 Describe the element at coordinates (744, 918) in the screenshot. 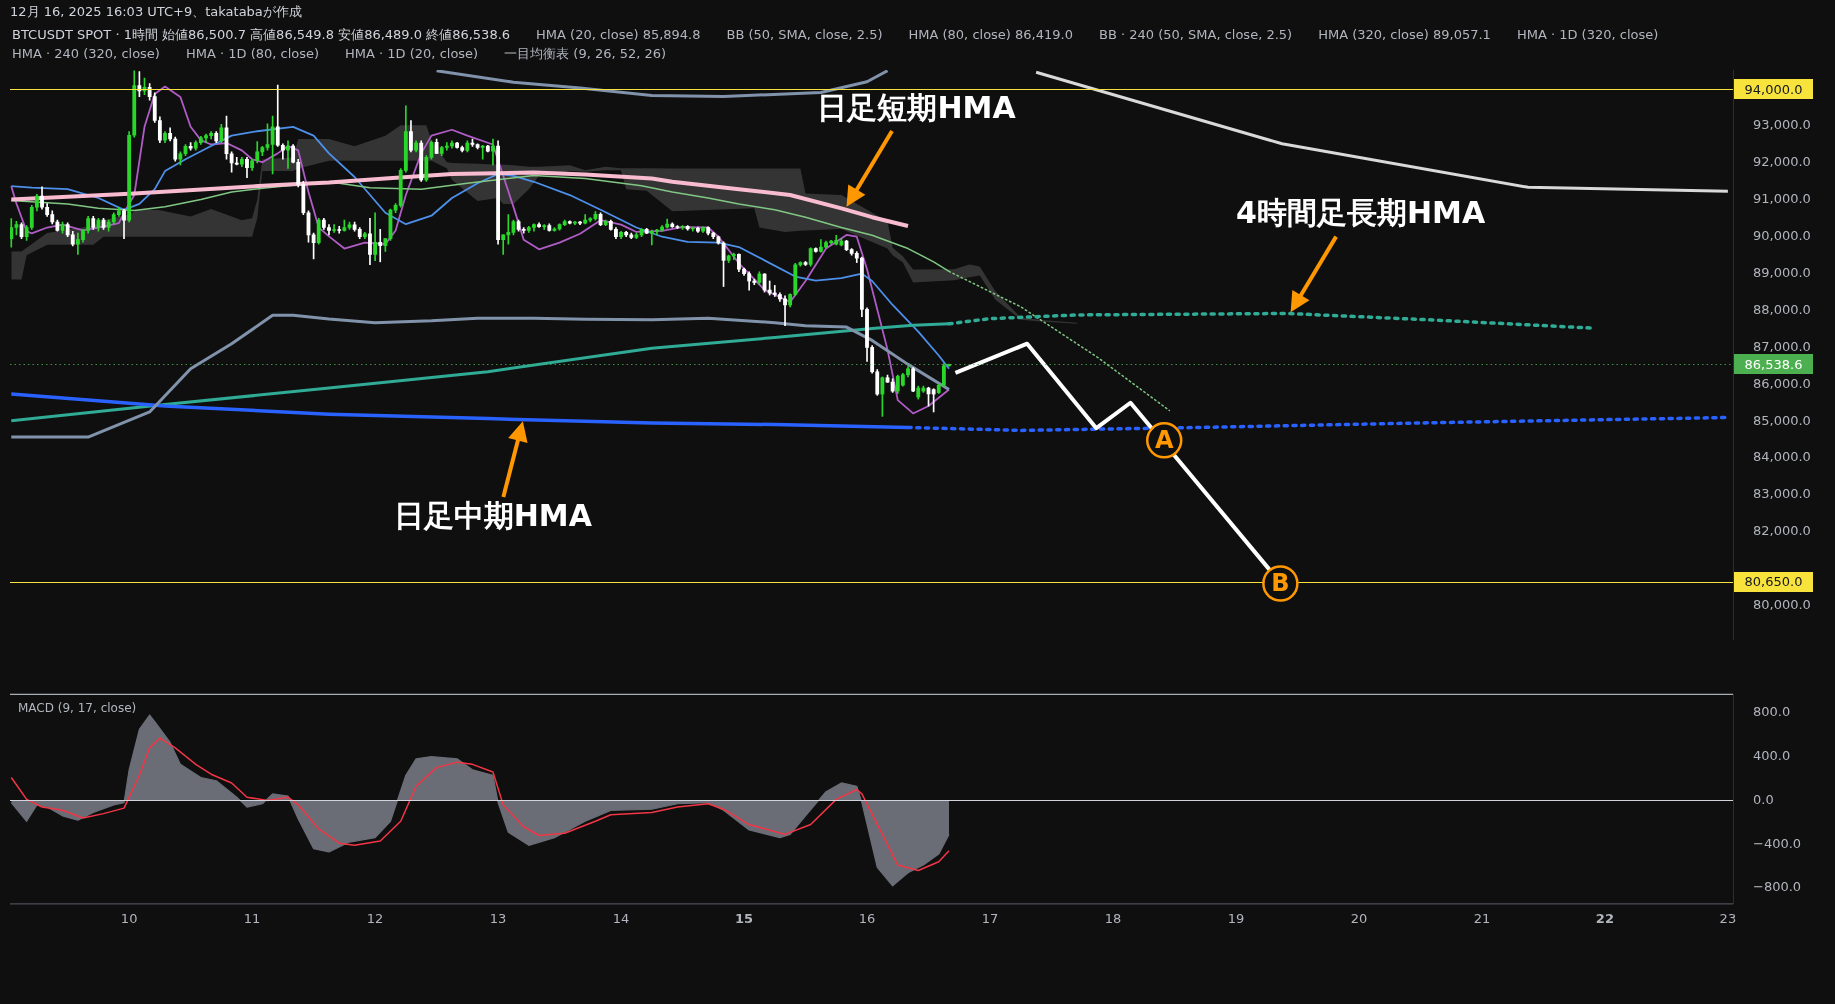

I see `x-tick-label: 15` at that location.